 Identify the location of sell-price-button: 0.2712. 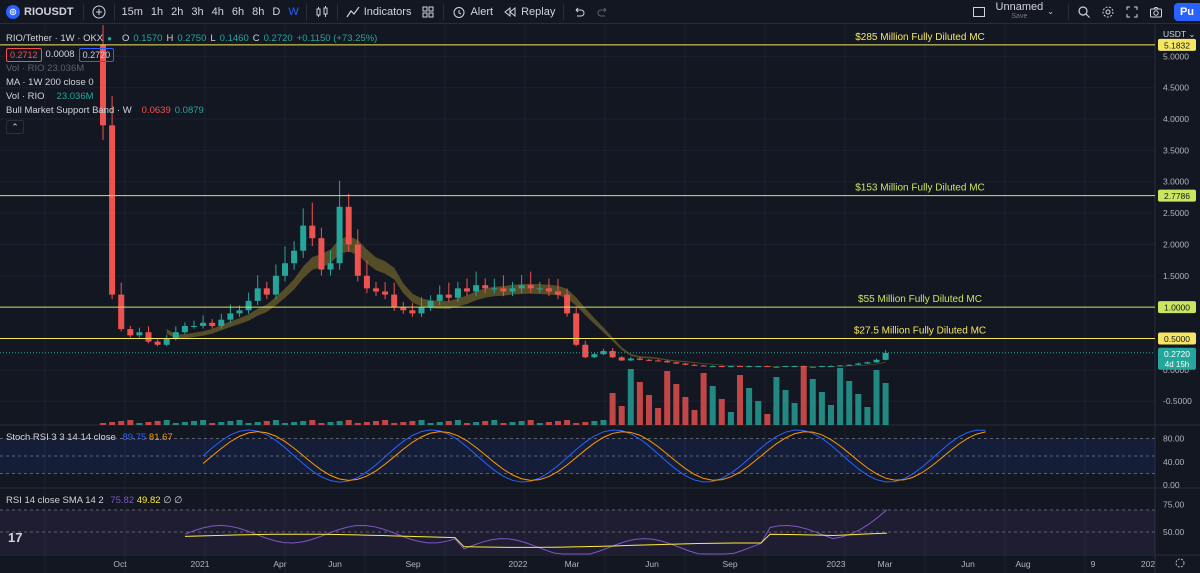
(24, 55).